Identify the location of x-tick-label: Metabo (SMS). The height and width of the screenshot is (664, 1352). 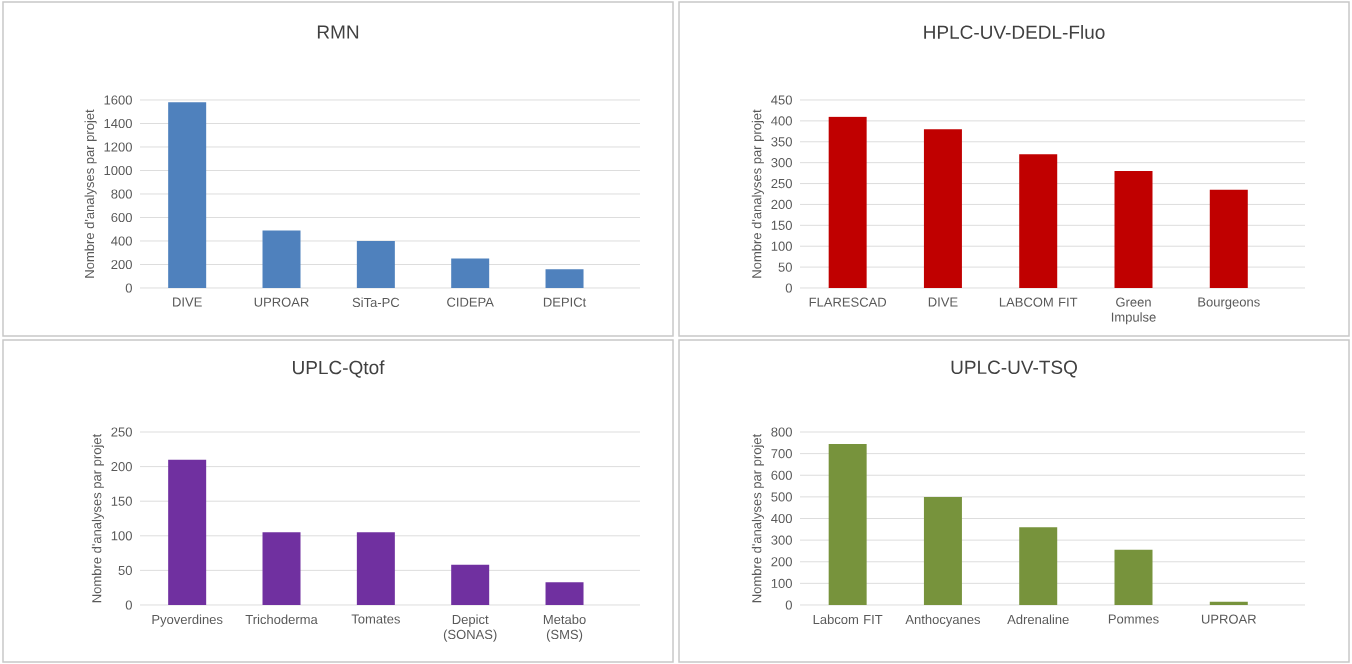
(564, 628).